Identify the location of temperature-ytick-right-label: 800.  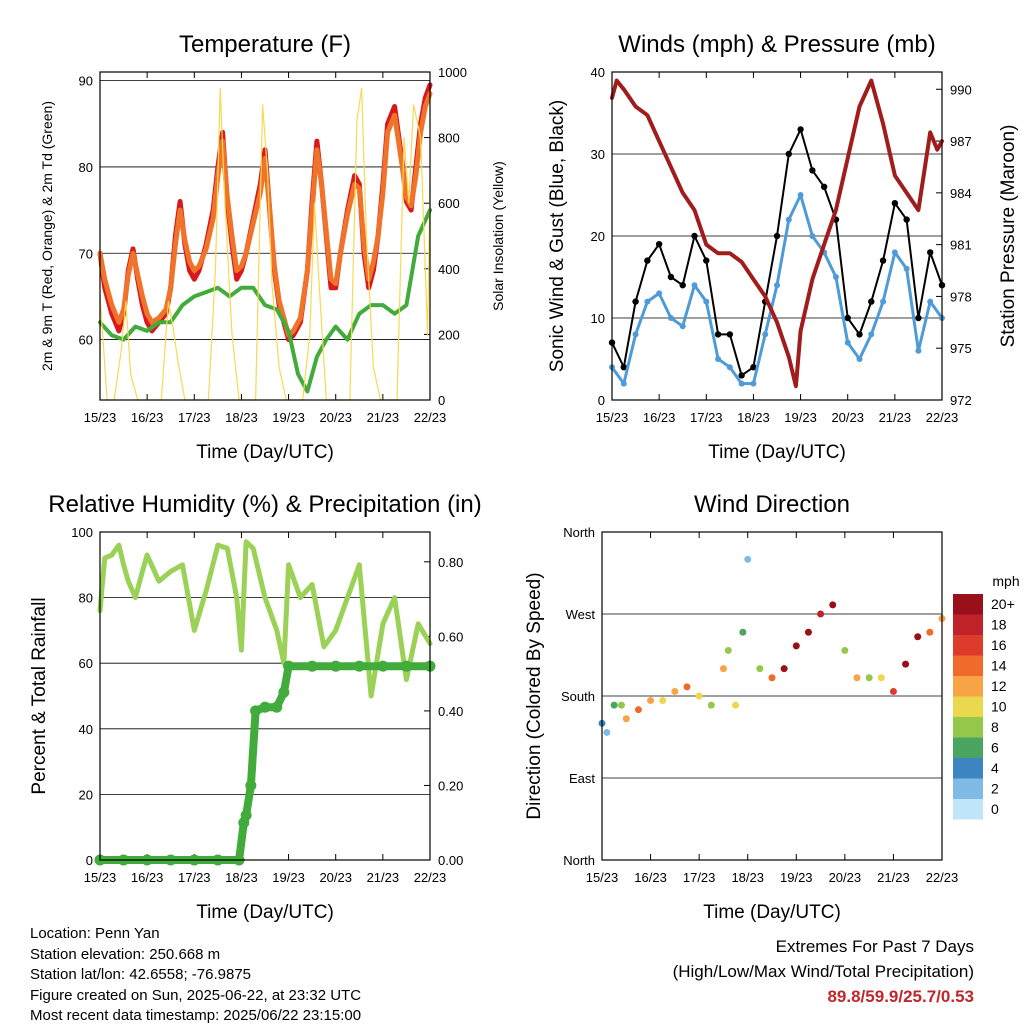
(449, 138).